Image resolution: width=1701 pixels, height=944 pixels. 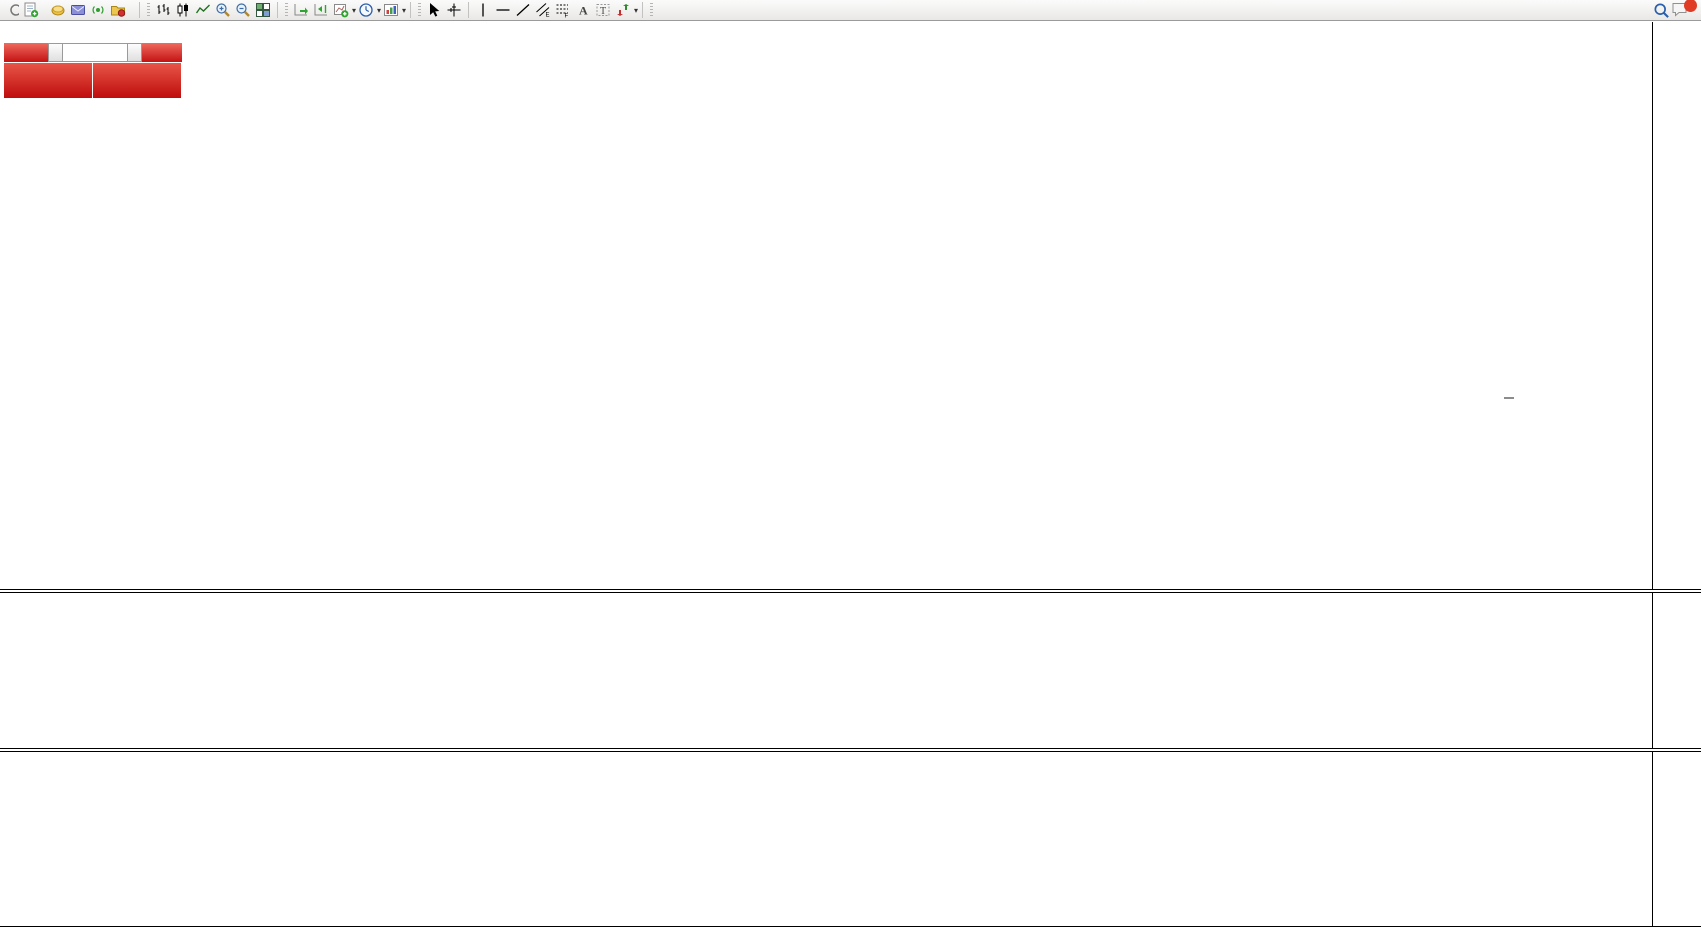 I want to click on price-axis, so click(x=1676, y=474).